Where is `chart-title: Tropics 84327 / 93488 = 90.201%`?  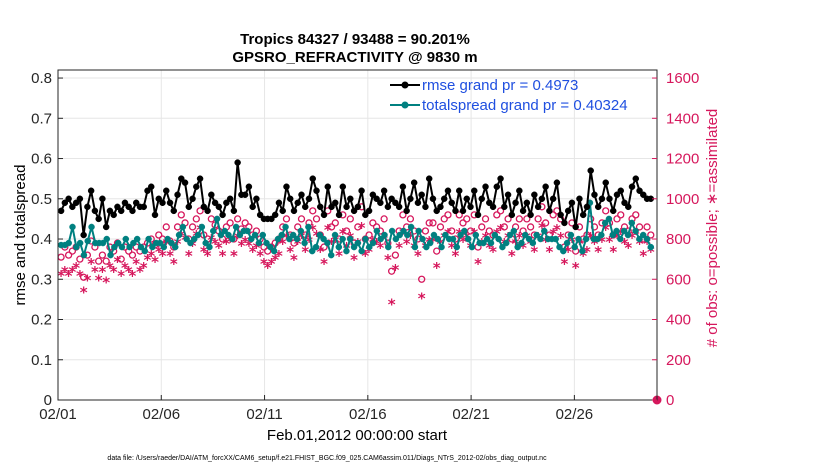 chart-title: Tropics 84327 / 93488 = 90.201% is located at coordinates (355, 39).